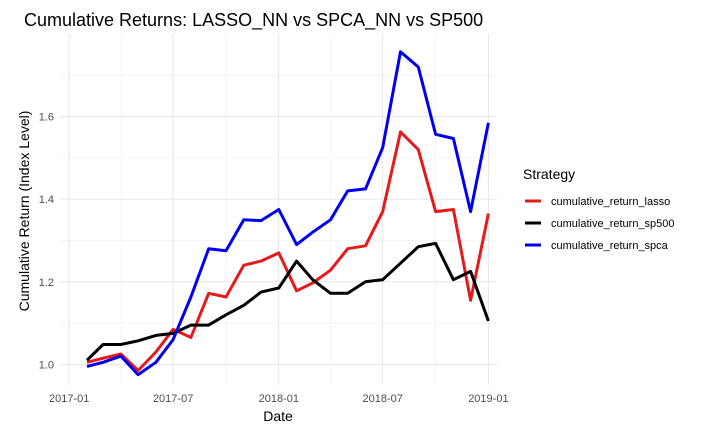 This screenshot has width=704, height=431. I want to click on x-axis-ticks: 2017-01 2017-07 2018-01 2018-07 2019-01, so click(279, 399).